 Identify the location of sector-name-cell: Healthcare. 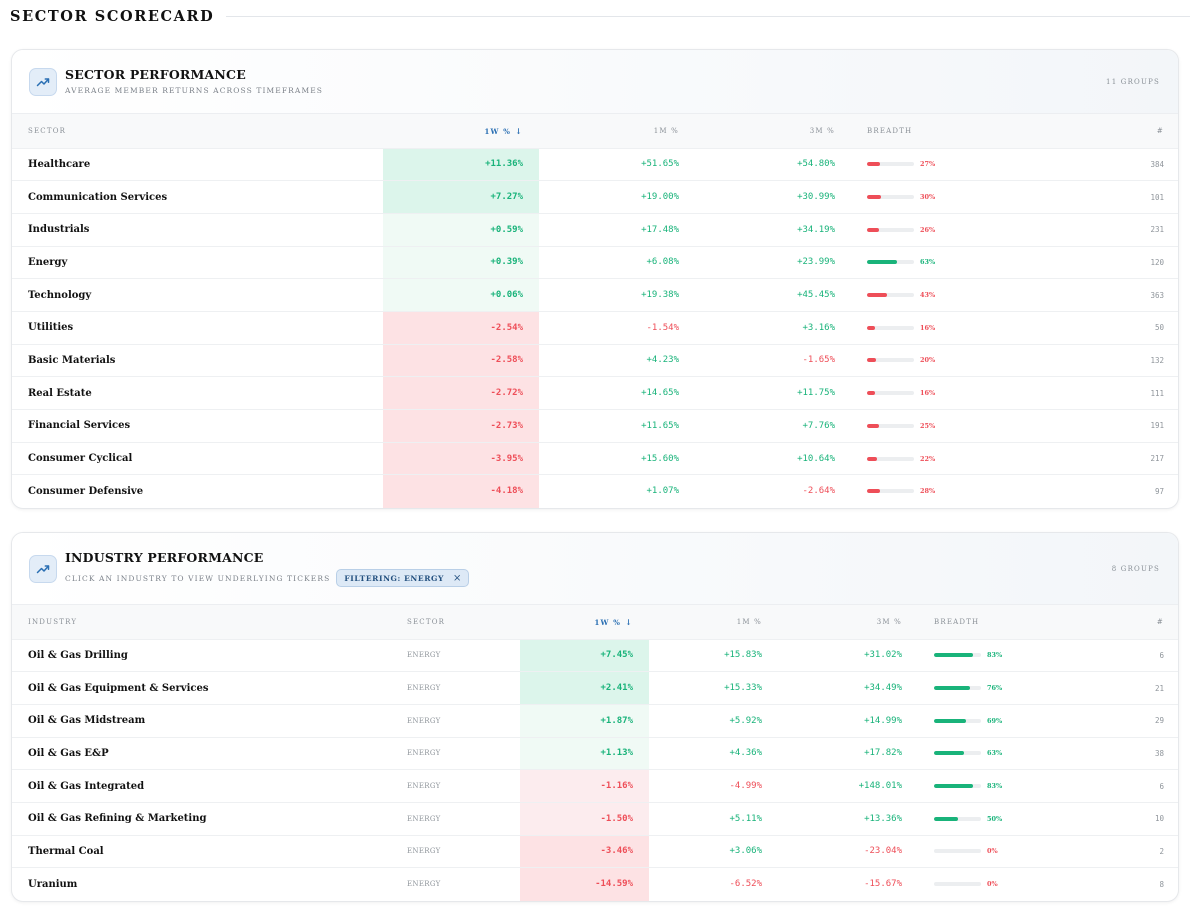
(59, 164).